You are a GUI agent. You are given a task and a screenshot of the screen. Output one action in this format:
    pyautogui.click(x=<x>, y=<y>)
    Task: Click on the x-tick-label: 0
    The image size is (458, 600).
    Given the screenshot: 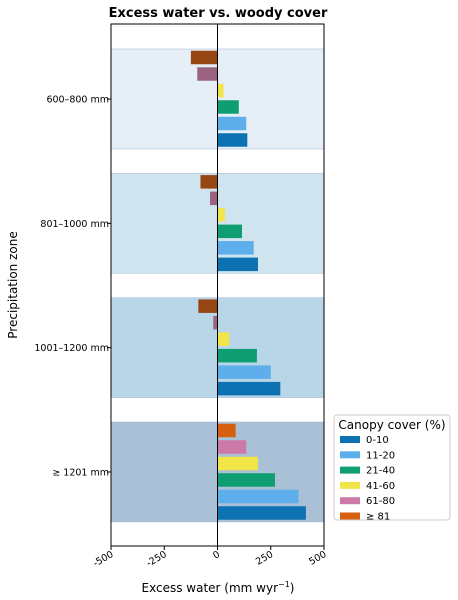 What is the action you would take?
    pyautogui.click(x=216, y=555)
    